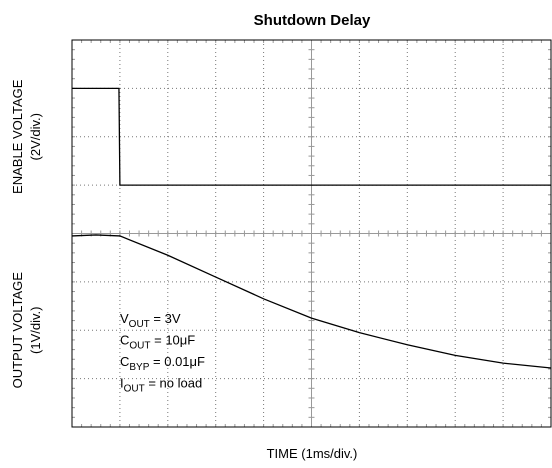 The width and height of the screenshot is (552, 468). I want to click on annotation-part: = 0.01μF, so click(177, 361).